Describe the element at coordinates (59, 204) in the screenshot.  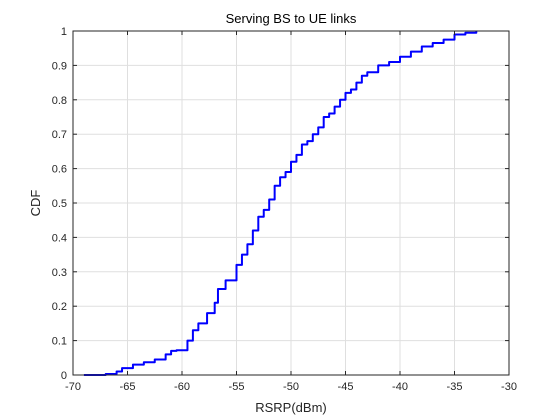
I see `y-tick-label: 0.5` at that location.